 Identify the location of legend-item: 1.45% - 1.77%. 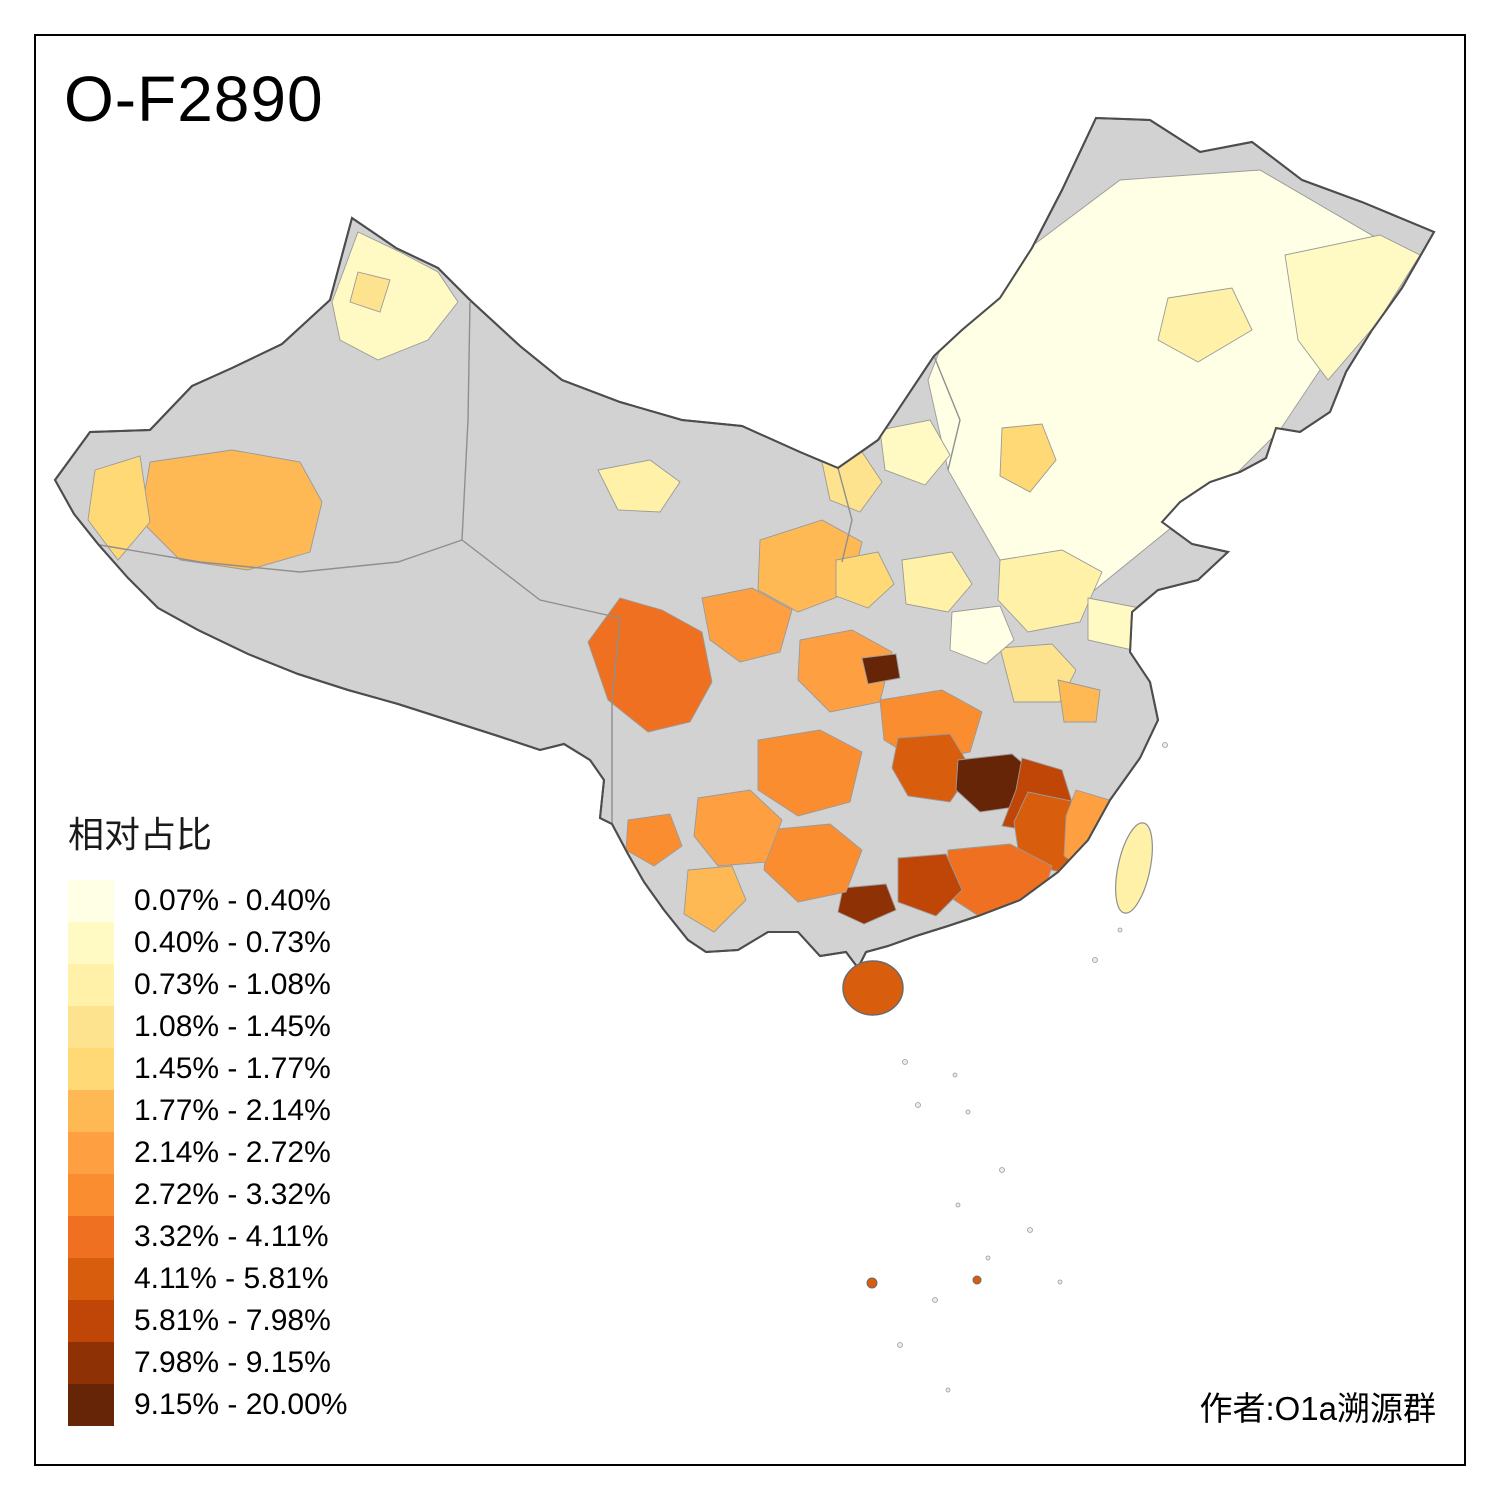
(207, 1069).